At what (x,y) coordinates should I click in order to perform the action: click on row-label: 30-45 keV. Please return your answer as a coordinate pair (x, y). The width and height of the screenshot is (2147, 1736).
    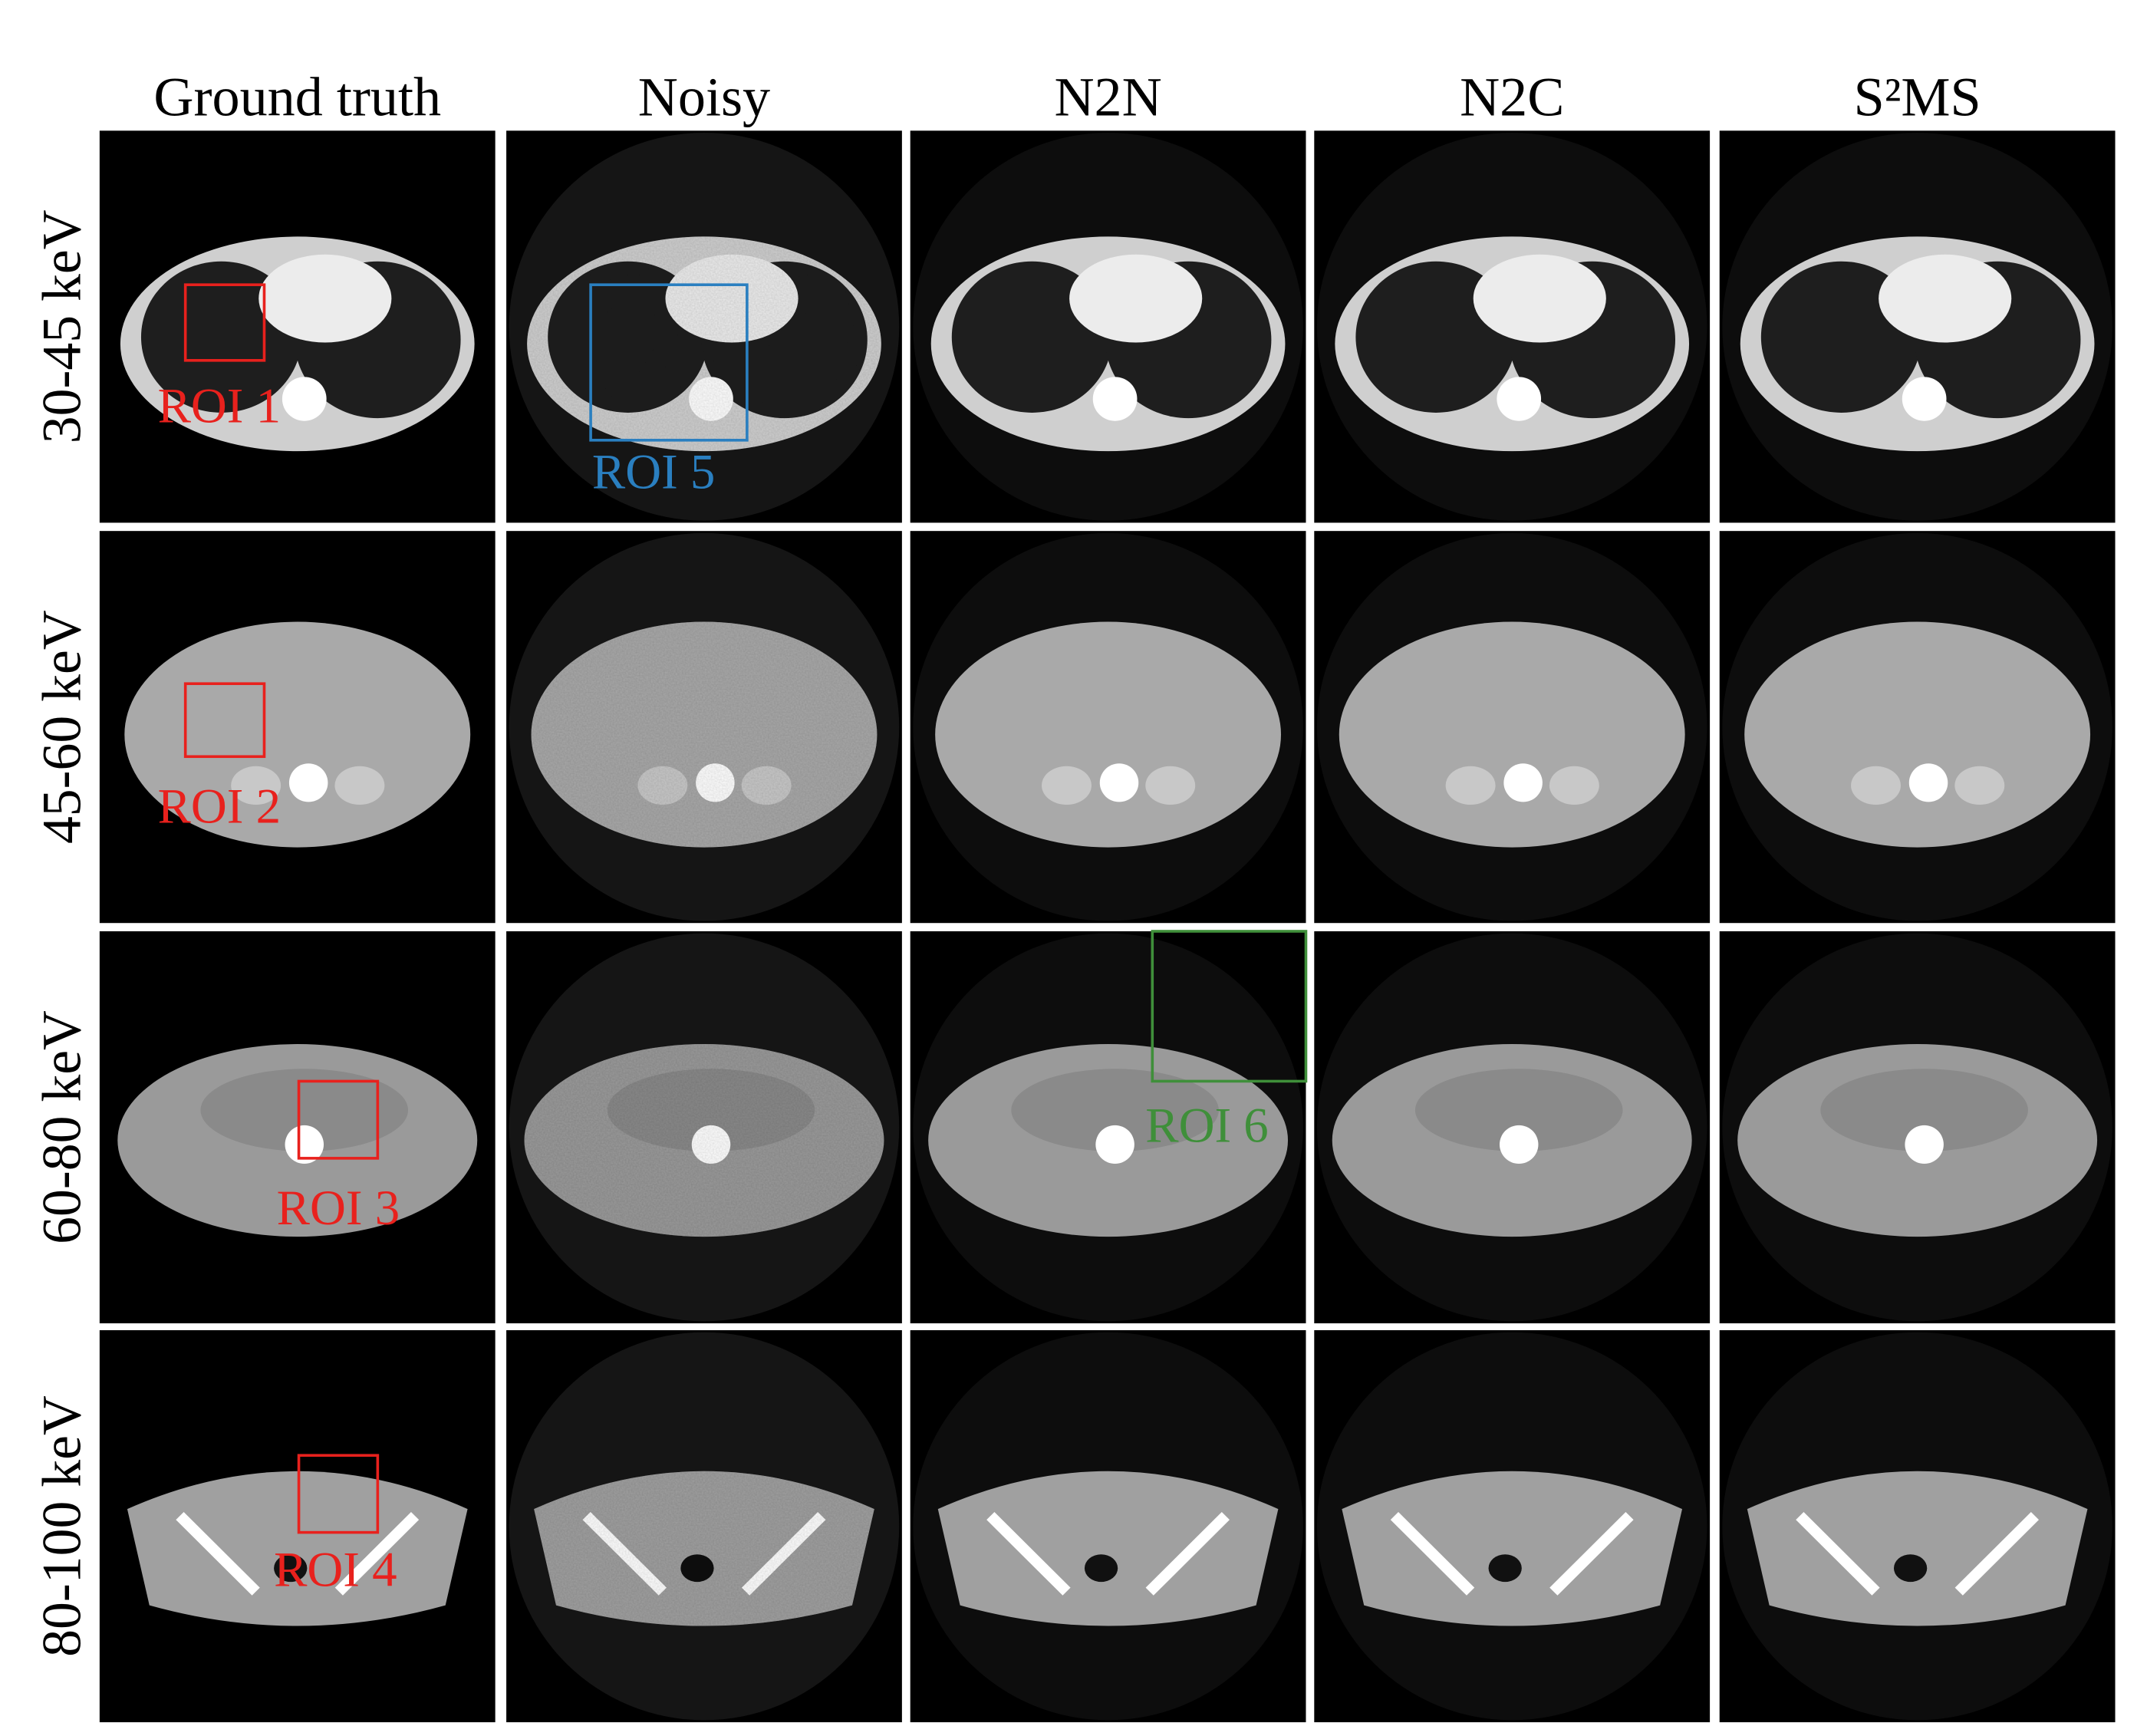
    Looking at the image, I should click on (61, 326).